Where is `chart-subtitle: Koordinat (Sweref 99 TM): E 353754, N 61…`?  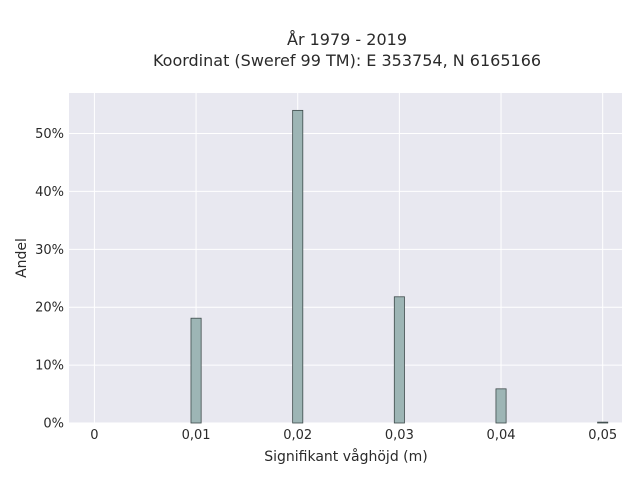 chart-subtitle: Koordinat (Sweref 99 TM): E 353754, N 61… is located at coordinates (347, 60).